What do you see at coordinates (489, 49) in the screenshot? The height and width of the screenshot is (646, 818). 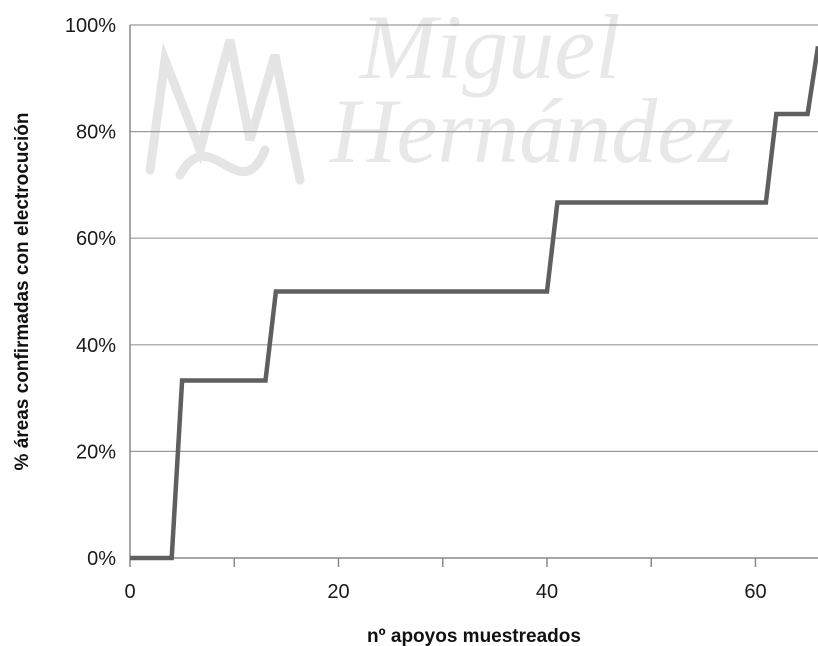 I see `watermark-text-line1: Miguel` at bounding box center [489, 49].